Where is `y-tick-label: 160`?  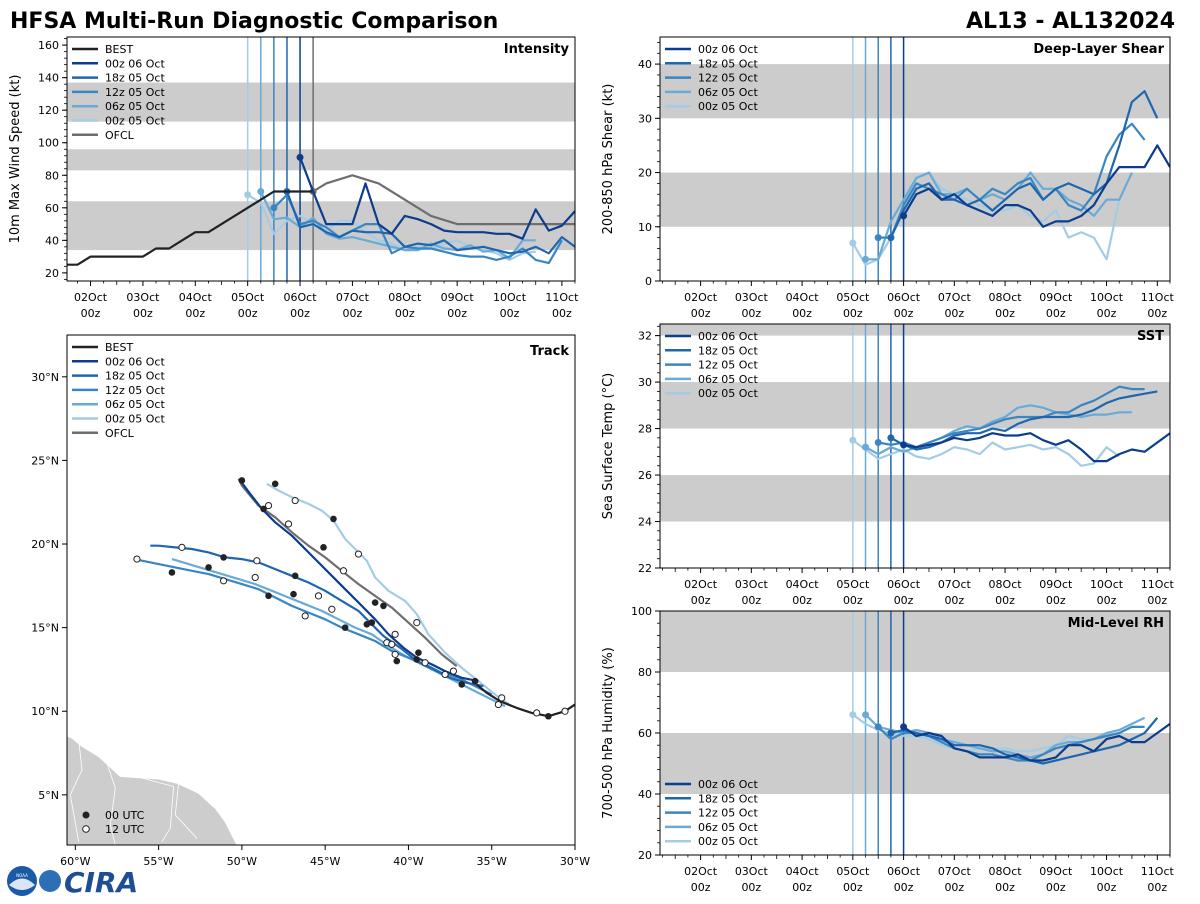 y-tick-label: 160 is located at coordinates (48, 45).